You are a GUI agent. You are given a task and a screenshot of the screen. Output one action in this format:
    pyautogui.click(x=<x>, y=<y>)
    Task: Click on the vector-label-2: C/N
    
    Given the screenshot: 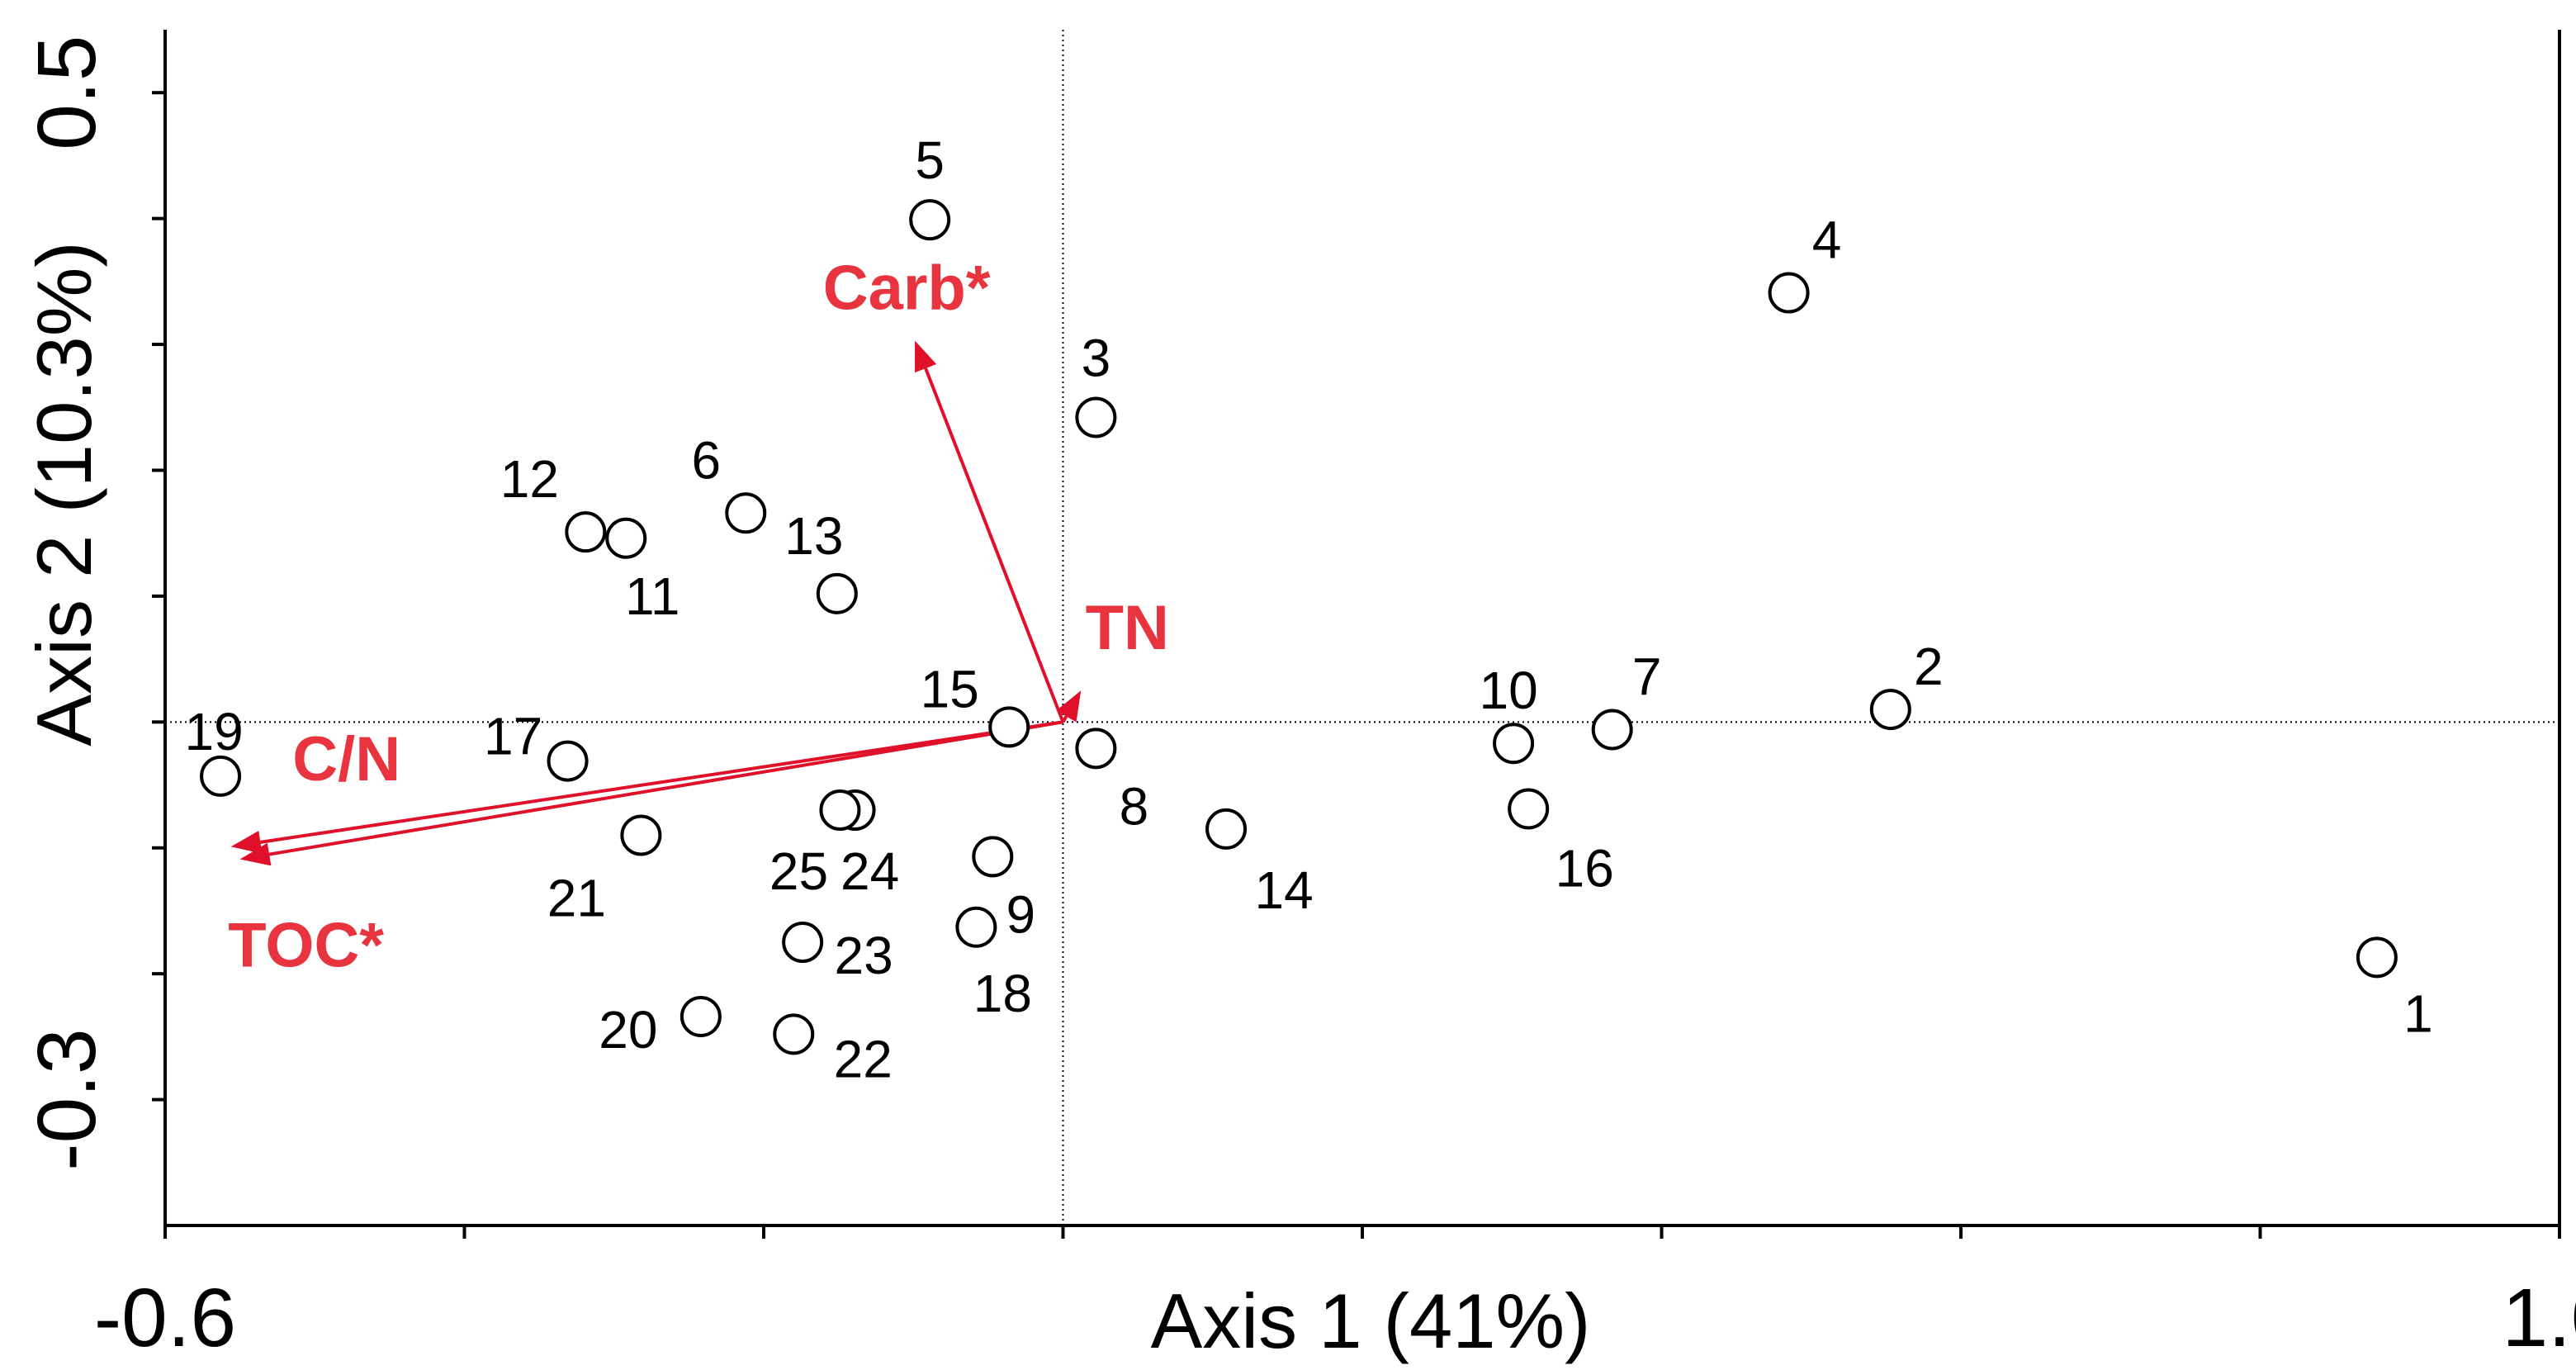 What is the action you would take?
    pyautogui.click(x=346, y=759)
    